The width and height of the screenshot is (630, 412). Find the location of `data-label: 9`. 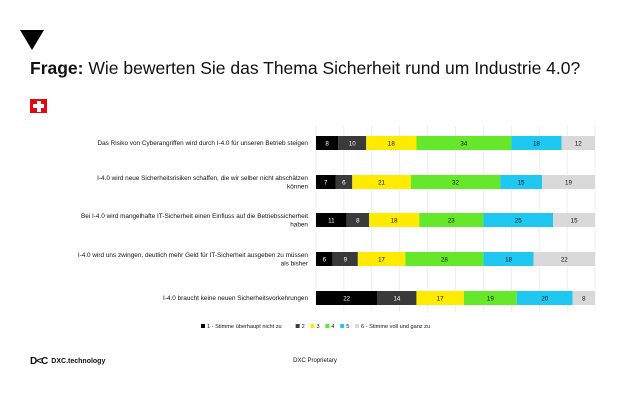

data-label: 9 is located at coordinates (346, 259).